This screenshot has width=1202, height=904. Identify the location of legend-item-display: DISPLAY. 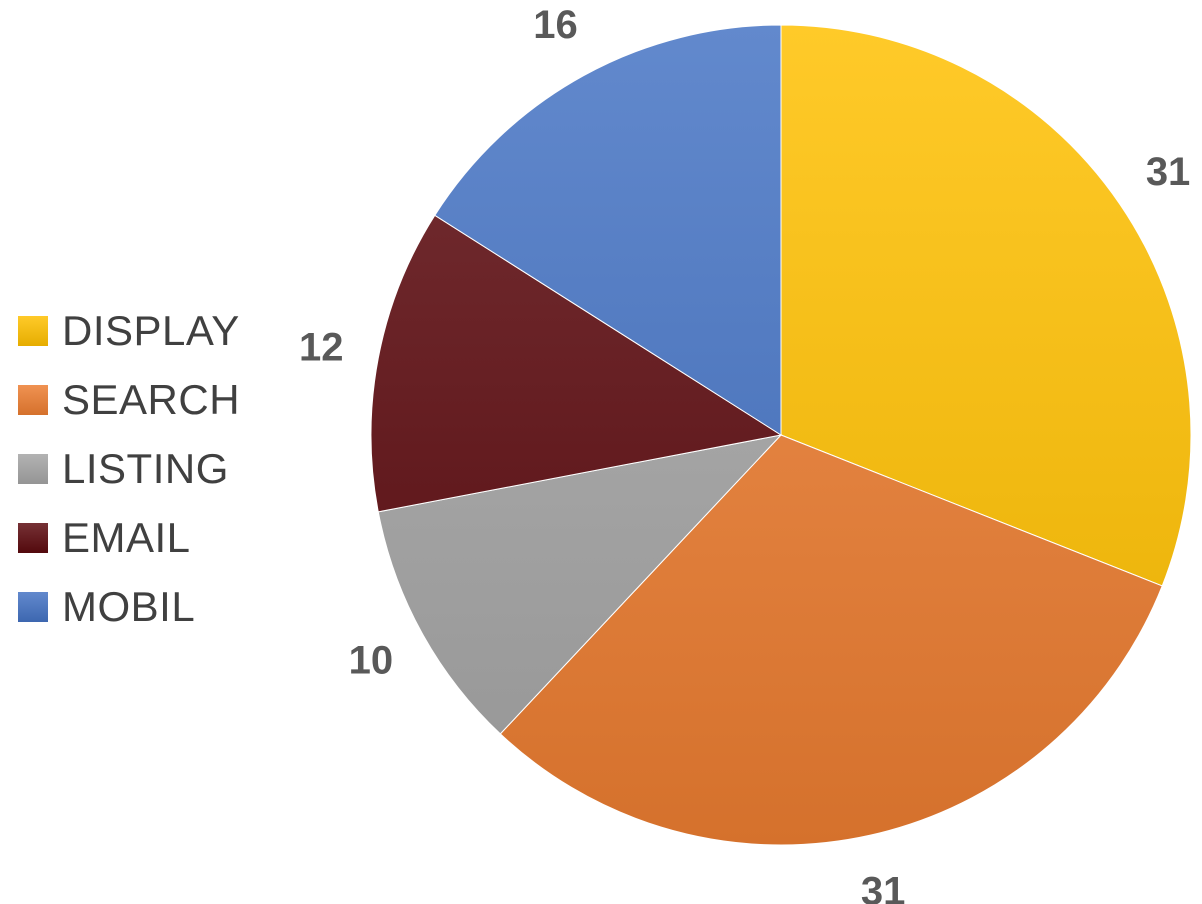
(129, 330).